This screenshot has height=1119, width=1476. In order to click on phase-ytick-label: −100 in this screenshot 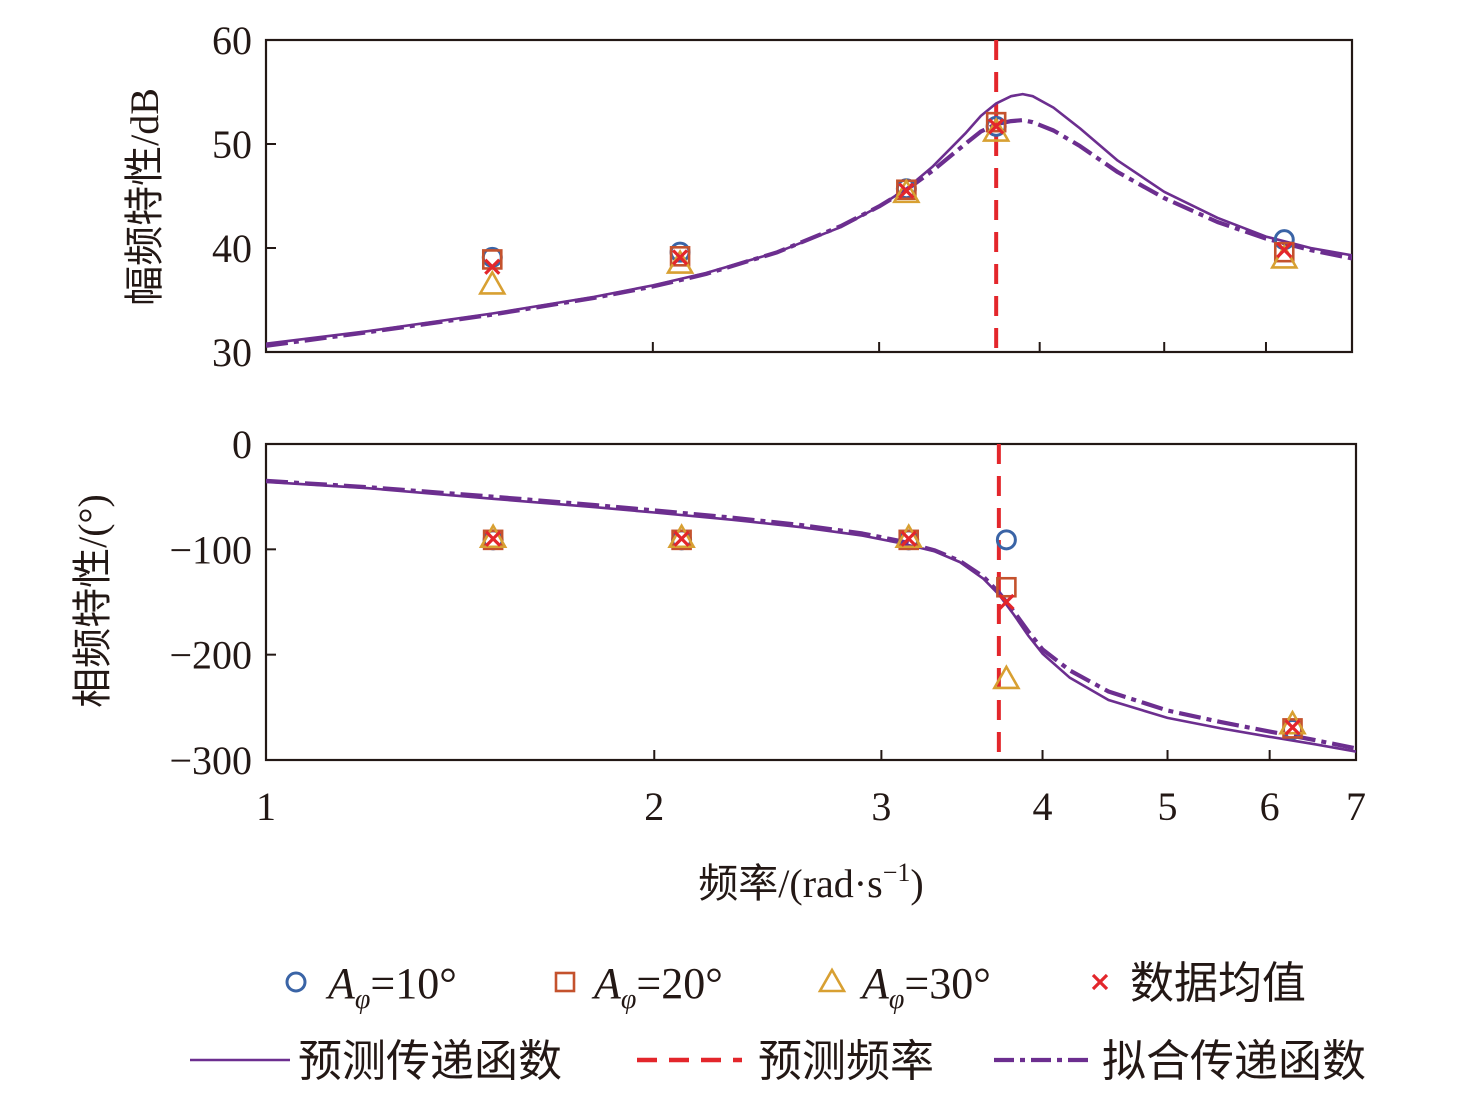, I will do `click(210, 549)`.